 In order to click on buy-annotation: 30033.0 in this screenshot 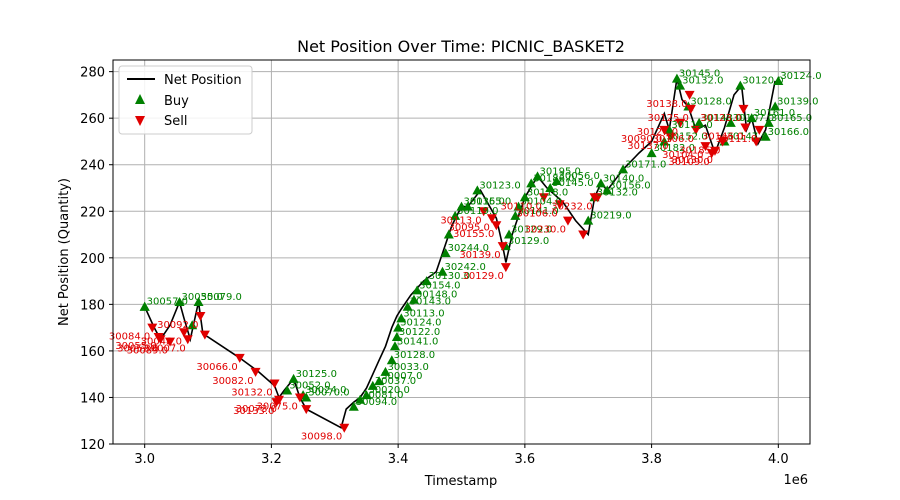, I will do `click(407, 367)`.